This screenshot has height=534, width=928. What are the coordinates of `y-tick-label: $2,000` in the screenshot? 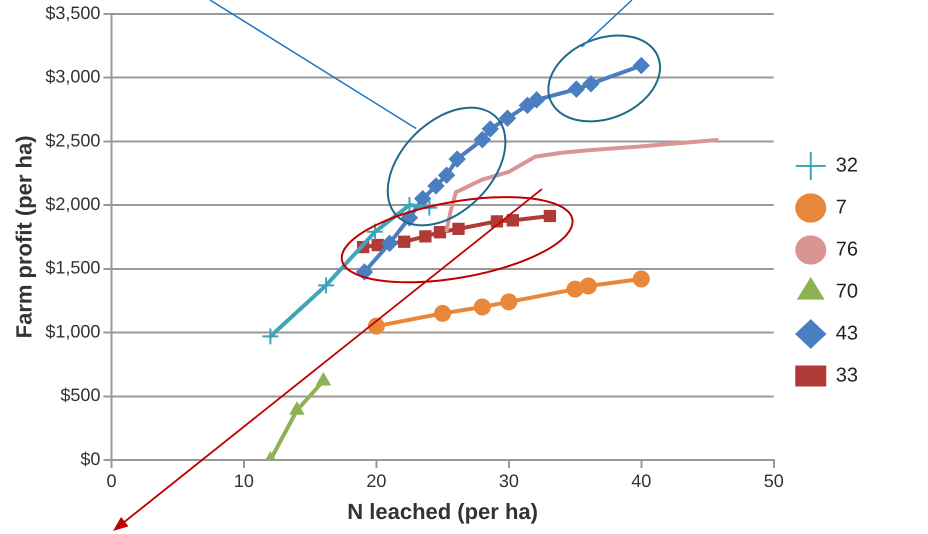 It's located at (72, 204).